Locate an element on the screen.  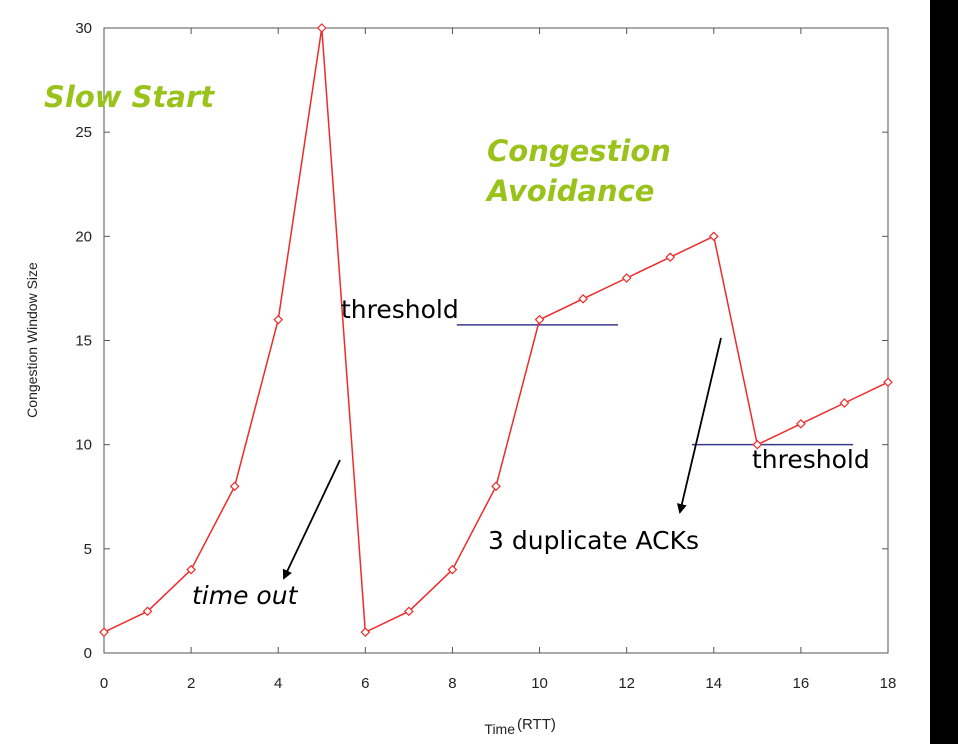
duplicate-acks-label: 3 duplicate ACKs is located at coordinates (593, 540).